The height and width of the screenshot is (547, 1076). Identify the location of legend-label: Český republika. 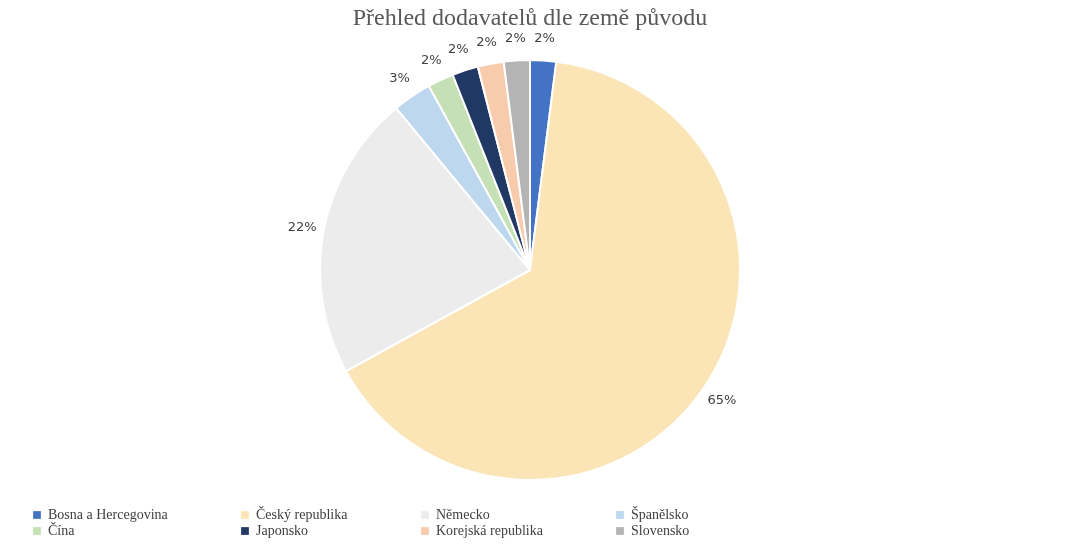
(302, 514).